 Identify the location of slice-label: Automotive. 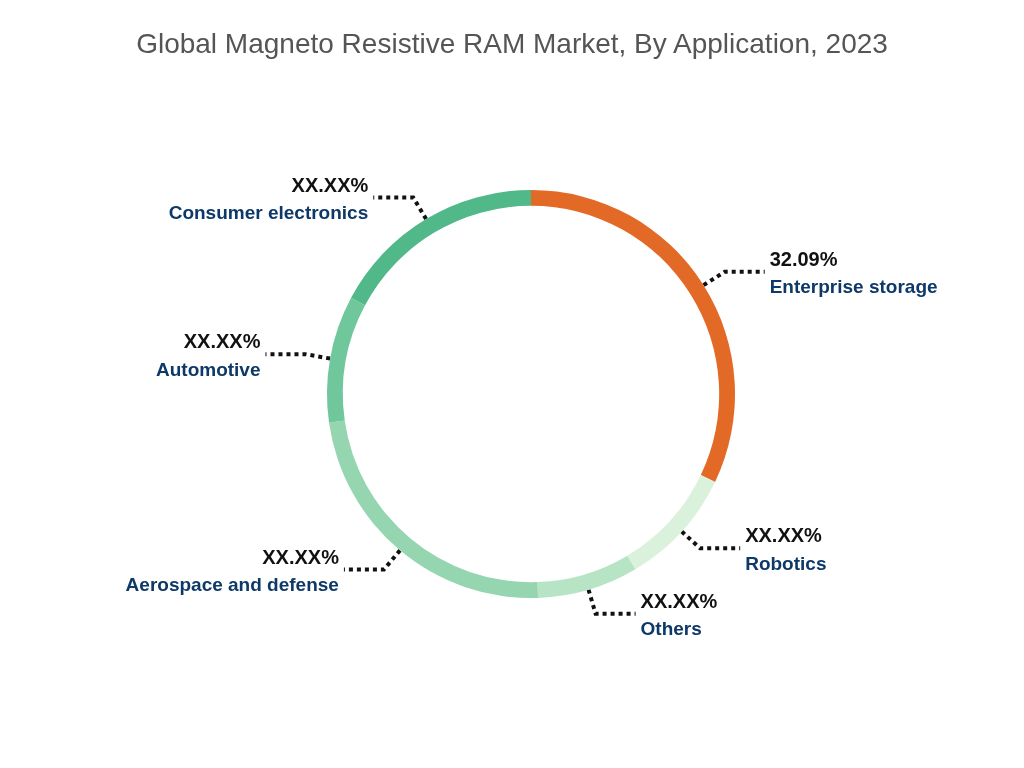
(208, 369).